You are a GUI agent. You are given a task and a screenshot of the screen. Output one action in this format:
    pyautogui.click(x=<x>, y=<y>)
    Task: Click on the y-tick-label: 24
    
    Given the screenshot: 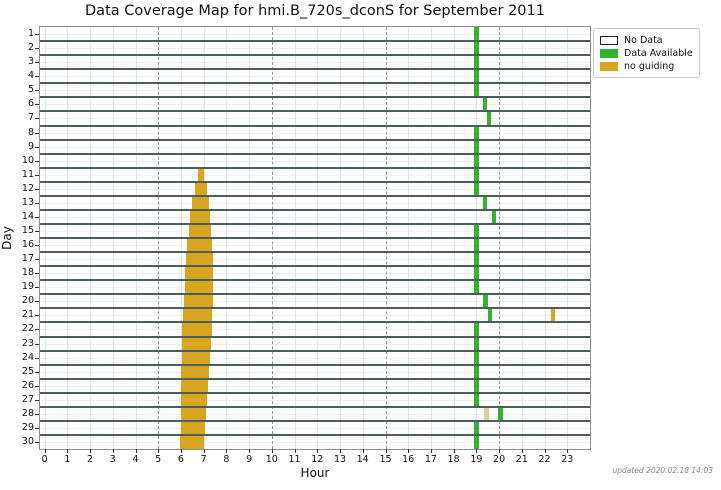 What is the action you would take?
    pyautogui.click(x=27, y=357)
    